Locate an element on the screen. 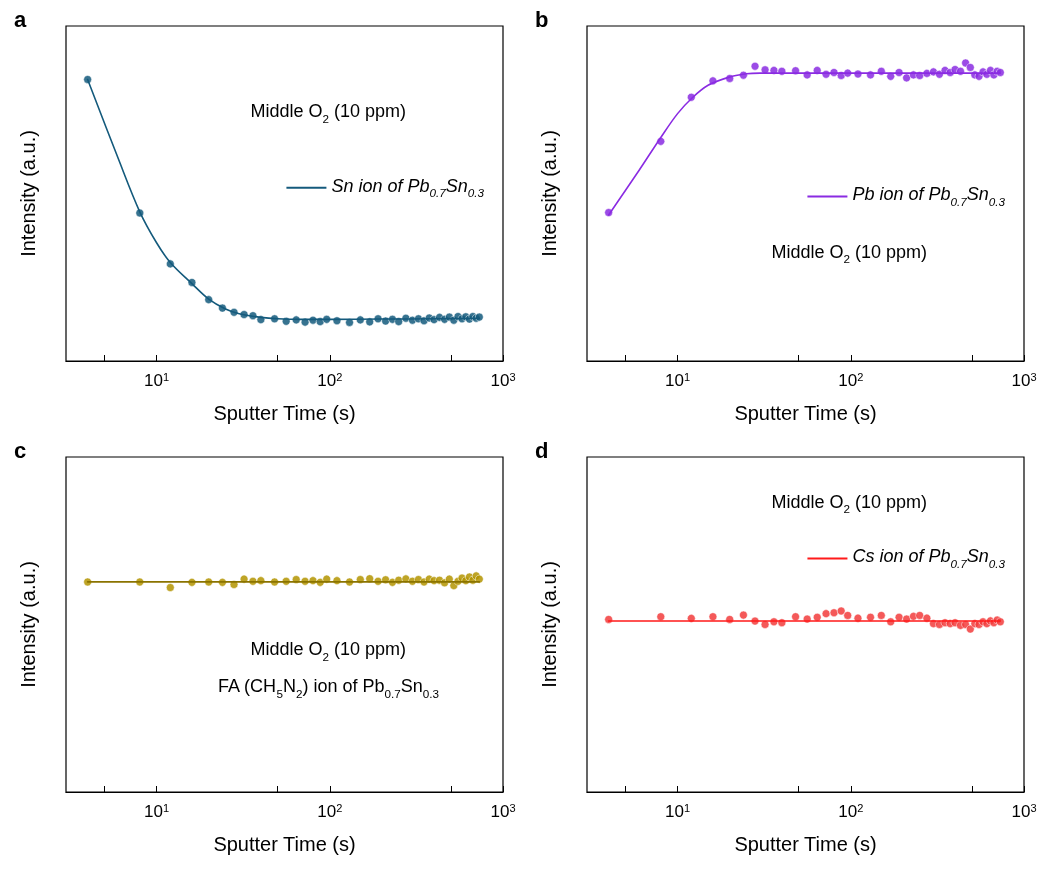  chart-title: b is located at coordinates (542, 19).